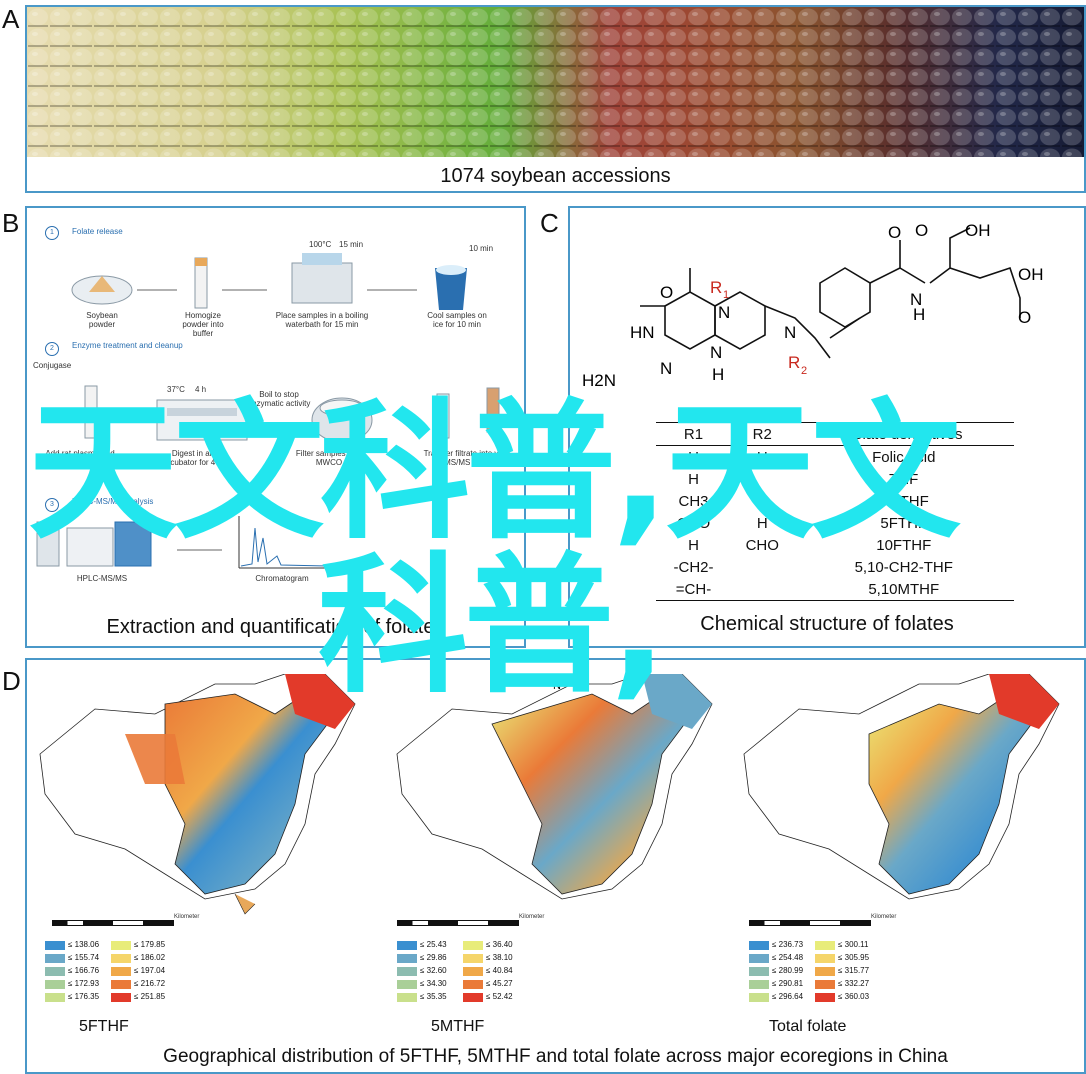 The width and height of the screenshot is (1086, 1074). I want to click on step-1-illustration, so click(269, 281).